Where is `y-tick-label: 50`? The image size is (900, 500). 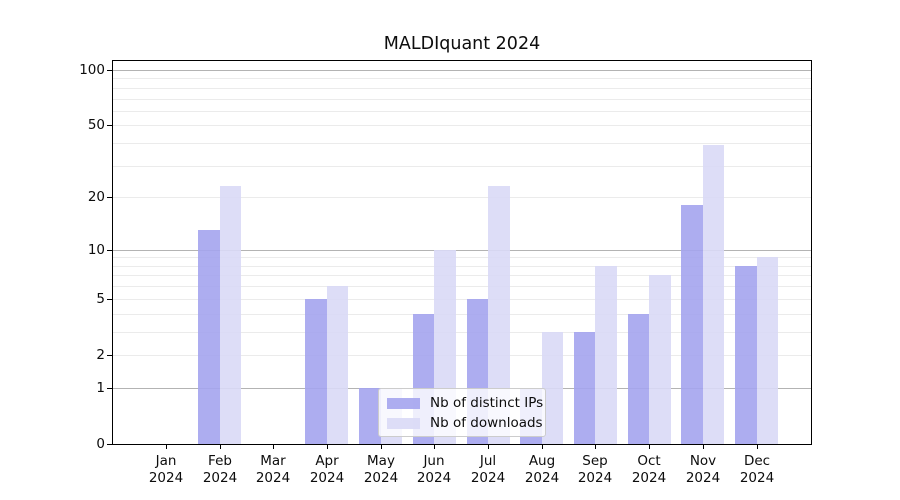
y-tick-label: 50 is located at coordinates (96, 125).